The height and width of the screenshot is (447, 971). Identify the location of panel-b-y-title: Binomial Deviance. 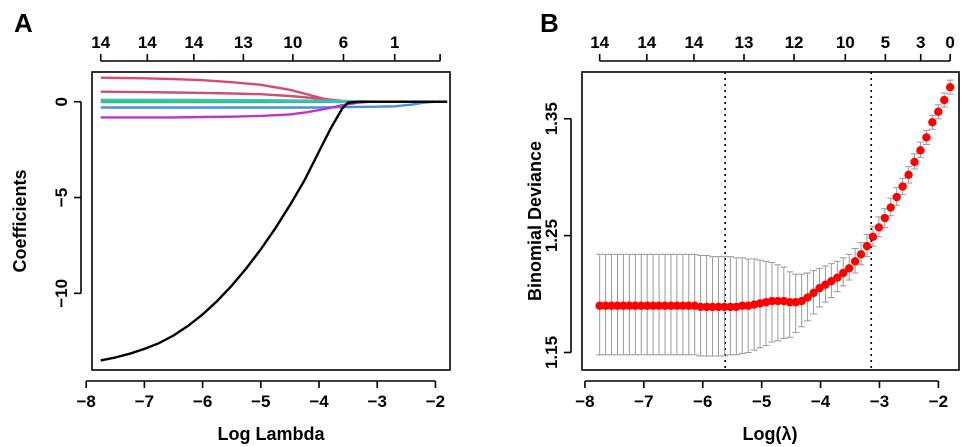
(535, 221).